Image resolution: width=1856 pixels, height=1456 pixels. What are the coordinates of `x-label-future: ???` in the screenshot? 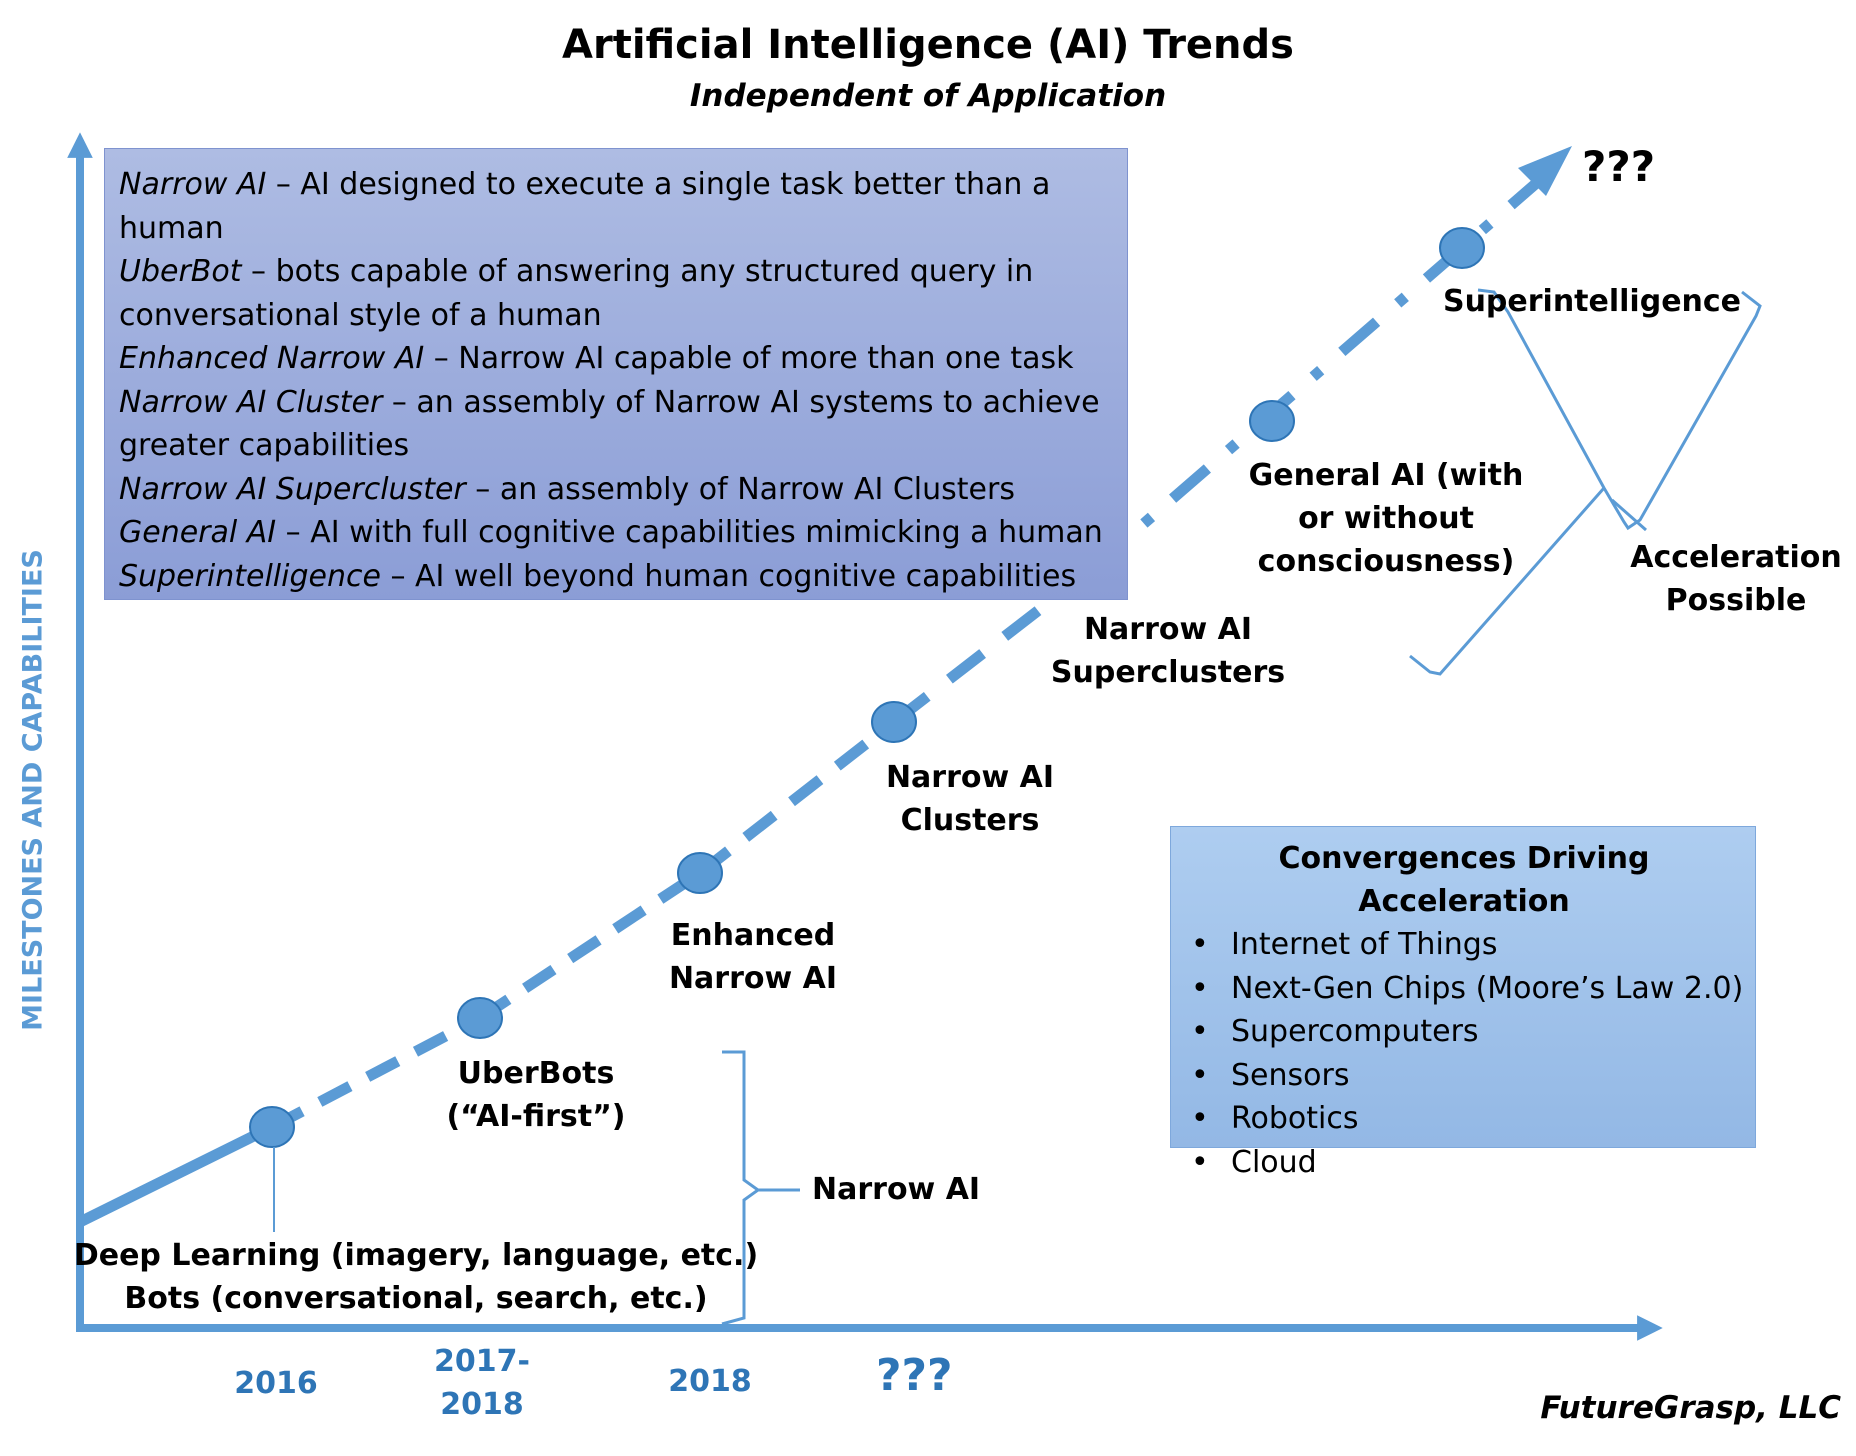 It's located at (914, 1375).